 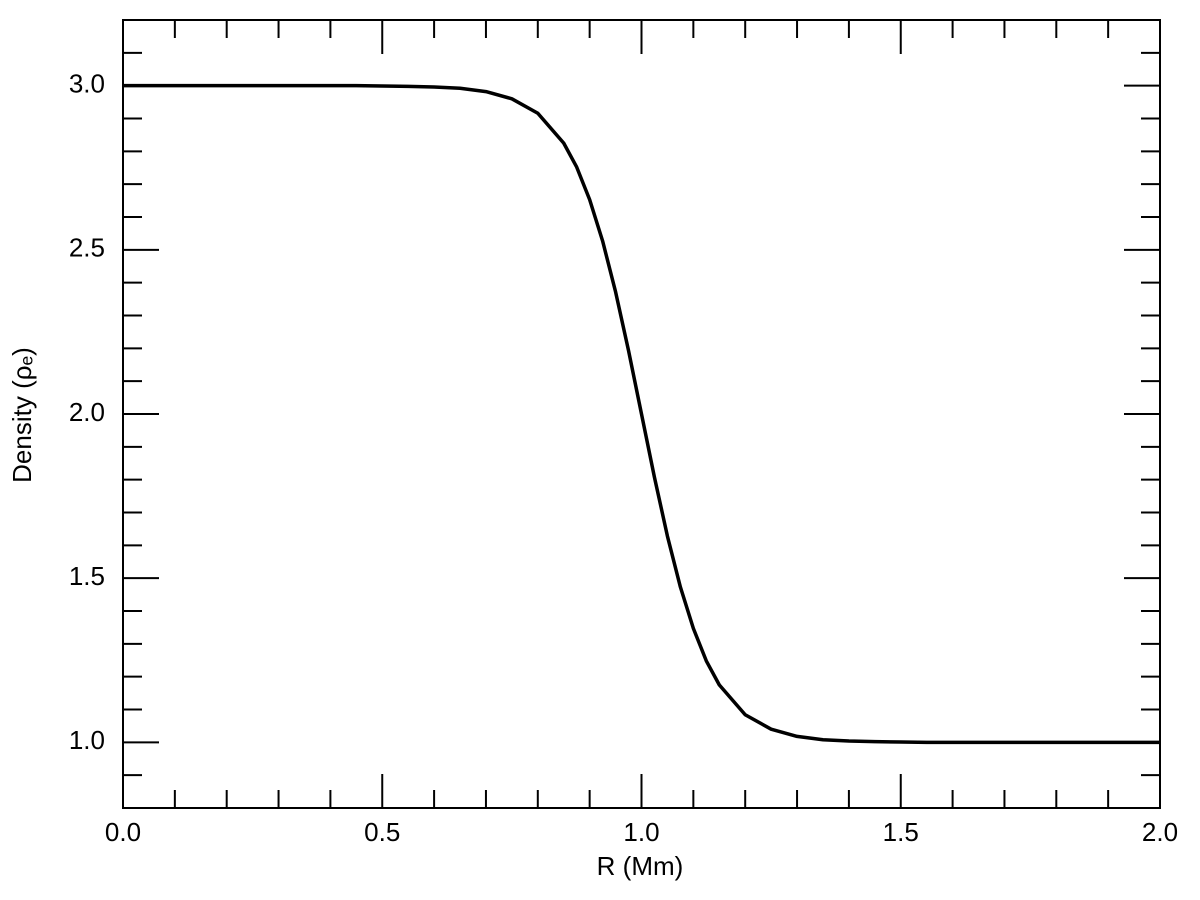 What do you see at coordinates (640, 866) in the screenshot?
I see `x-axis-label: R (Mm)` at bounding box center [640, 866].